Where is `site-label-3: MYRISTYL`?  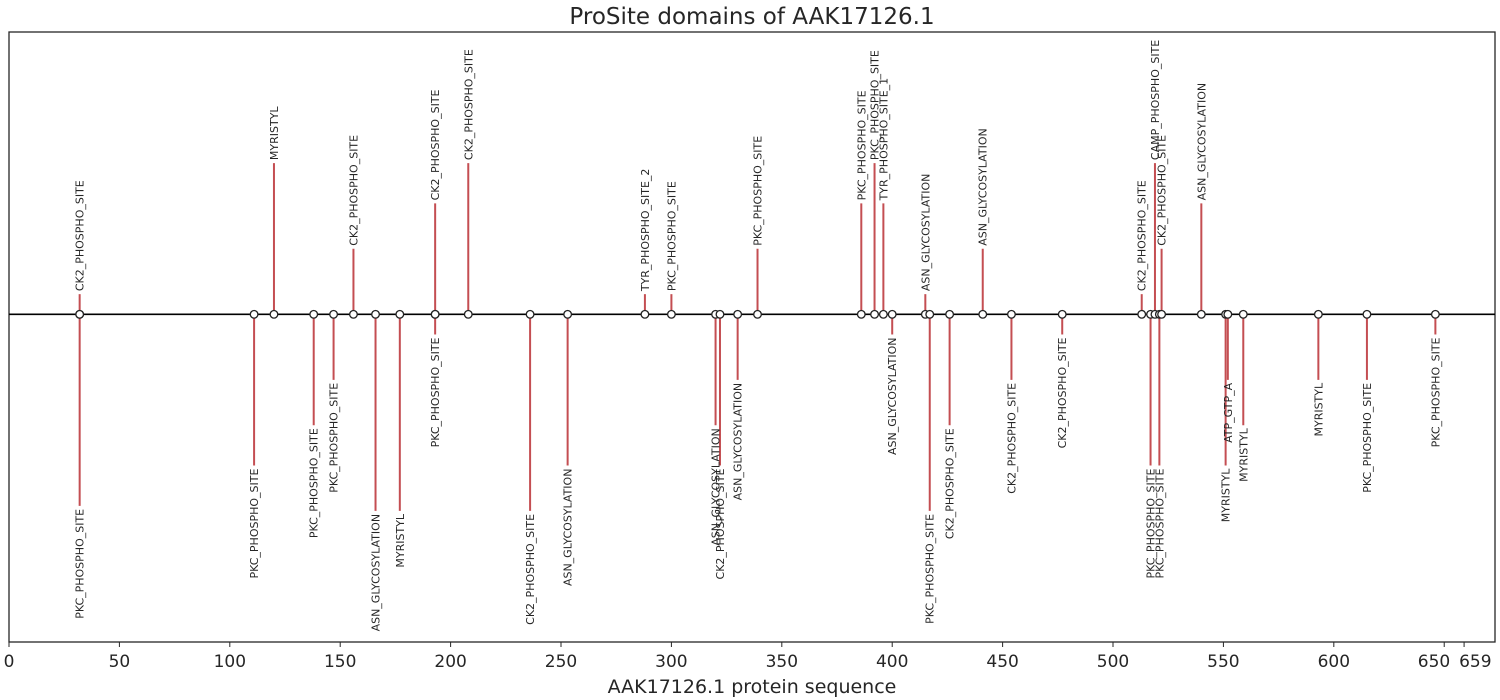 site-label-3: MYRISTYL is located at coordinates (274, 133).